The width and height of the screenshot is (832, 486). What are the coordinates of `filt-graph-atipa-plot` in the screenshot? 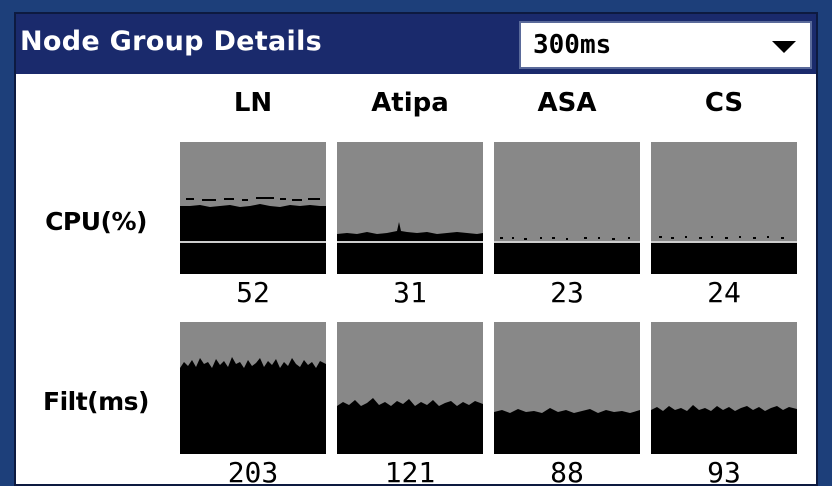 It's located at (410, 426).